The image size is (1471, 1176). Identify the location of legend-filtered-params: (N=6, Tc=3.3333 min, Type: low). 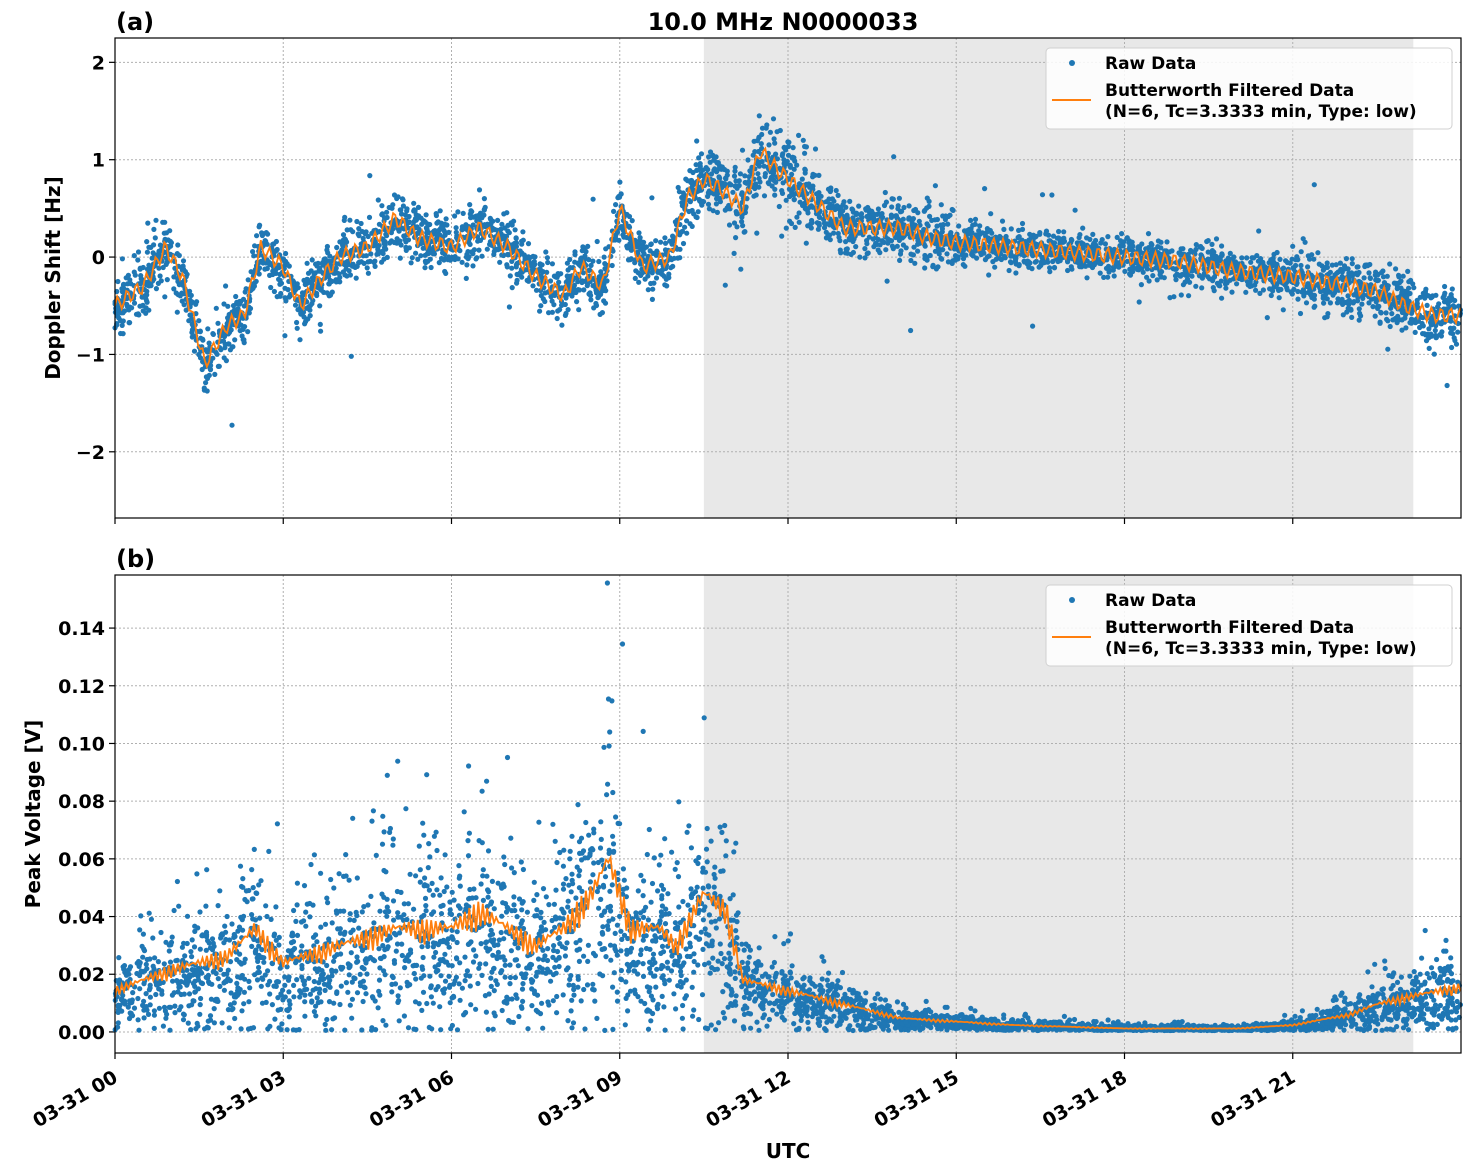
(1261, 112).